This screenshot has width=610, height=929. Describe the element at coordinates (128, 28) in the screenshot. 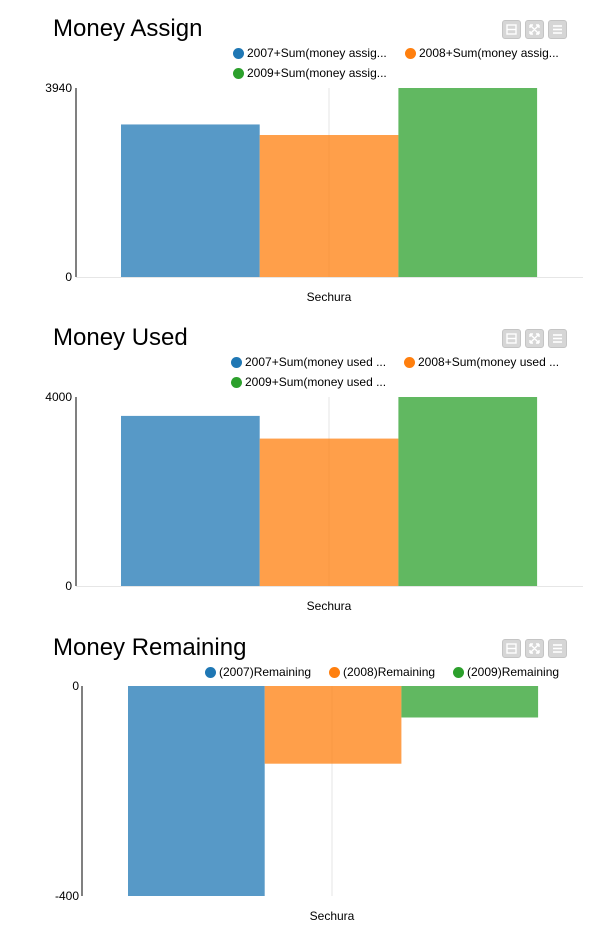

I see `chart-title: Money Assign` at that location.